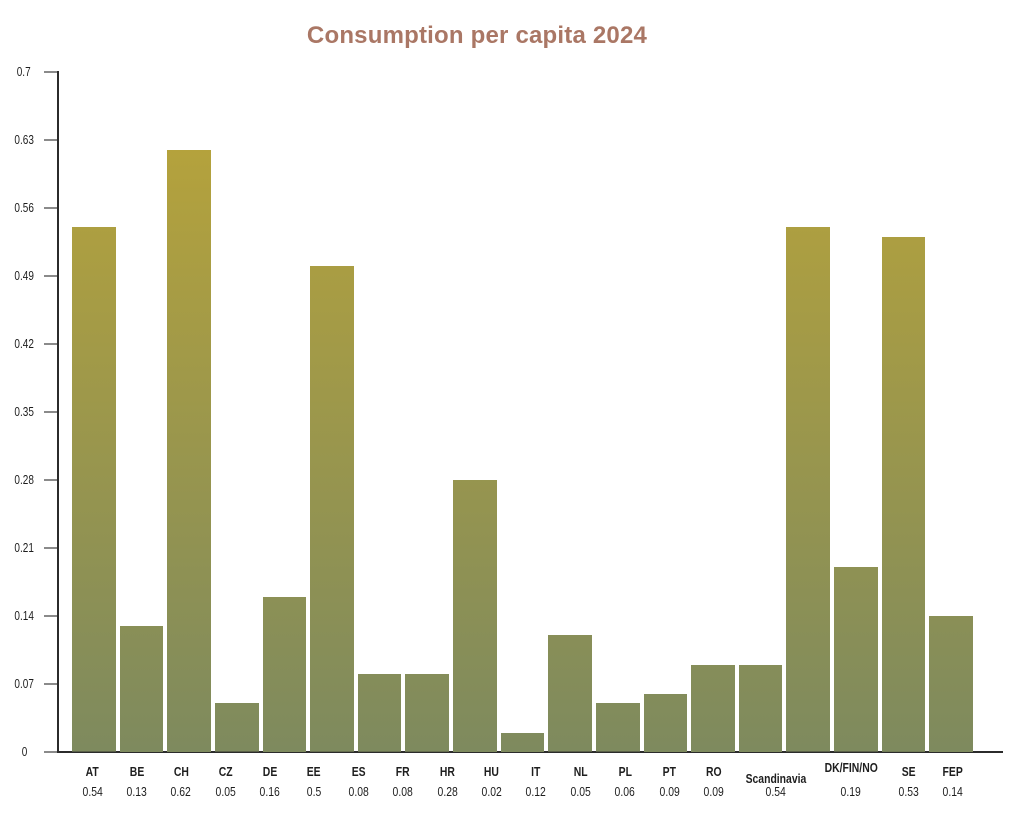 This screenshot has height=818, width=1024. What do you see at coordinates (24, 140) in the screenshot?
I see `ytick-label-text: 0.63` at bounding box center [24, 140].